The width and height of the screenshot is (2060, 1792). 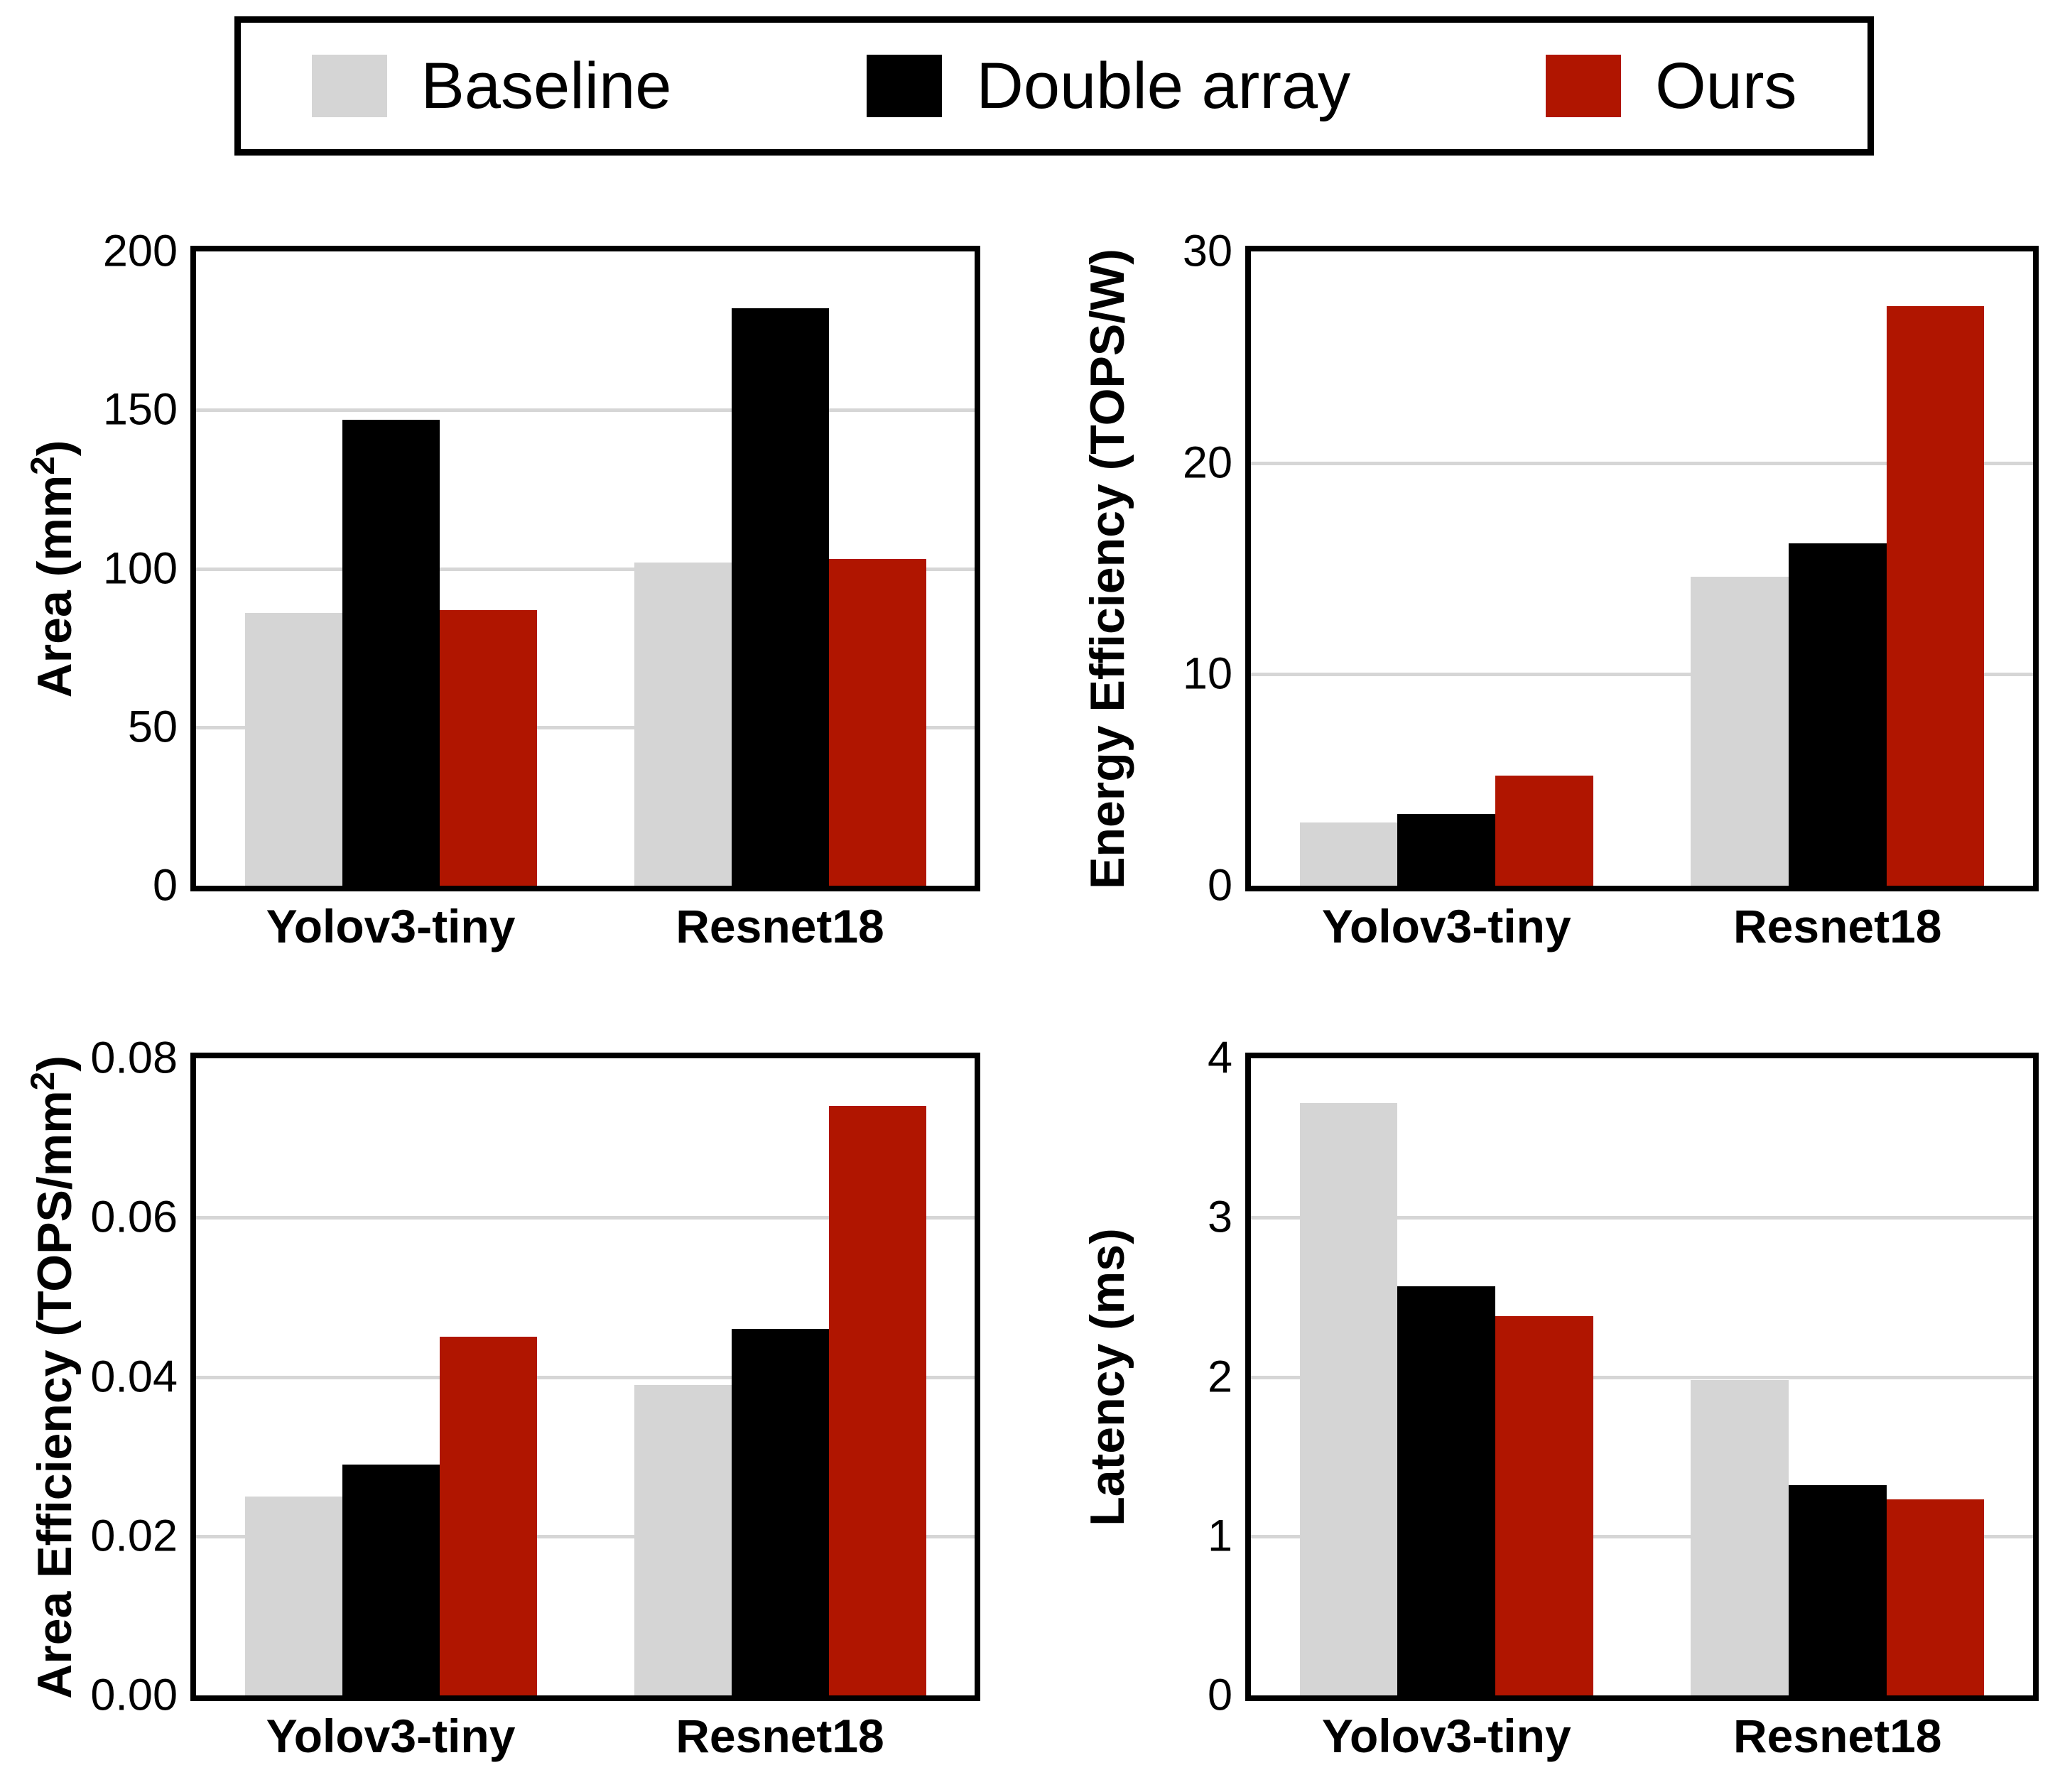 I want to click on y-axis-title: Area Efficiency (TOPS/mm2), so click(x=53, y=1377).